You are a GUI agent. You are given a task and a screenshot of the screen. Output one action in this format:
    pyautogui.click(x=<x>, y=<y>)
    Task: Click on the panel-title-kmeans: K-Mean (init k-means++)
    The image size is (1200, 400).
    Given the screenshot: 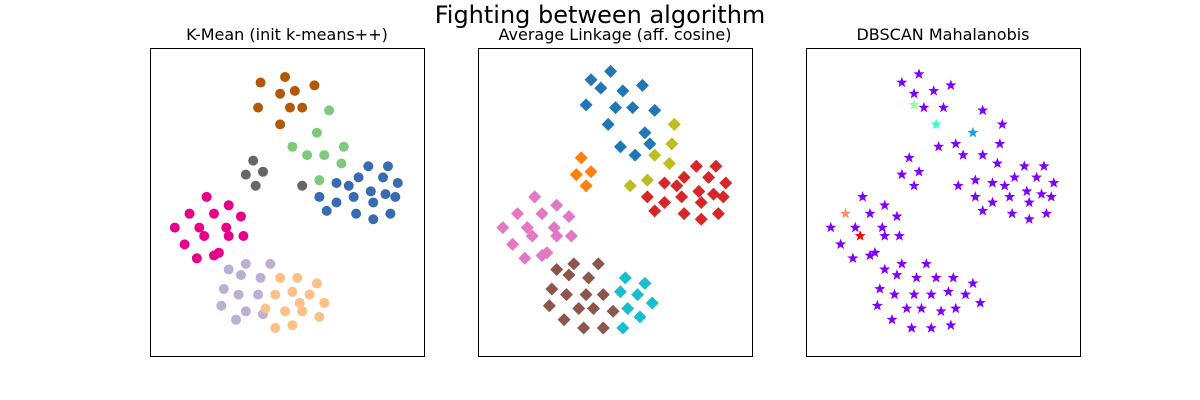 What is the action you would take?
    pyautogui.click(x=287, y=34)
    